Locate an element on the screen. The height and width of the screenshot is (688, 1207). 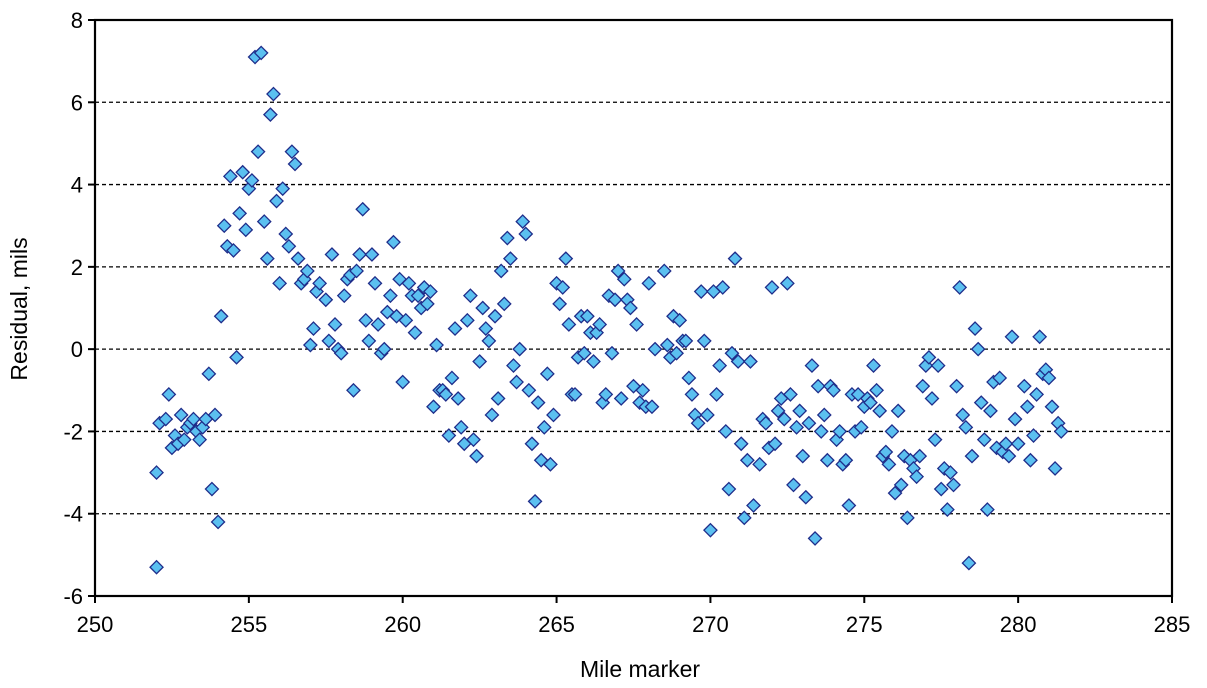
x-tick-label: 265 is located at coordinates (556, 624).